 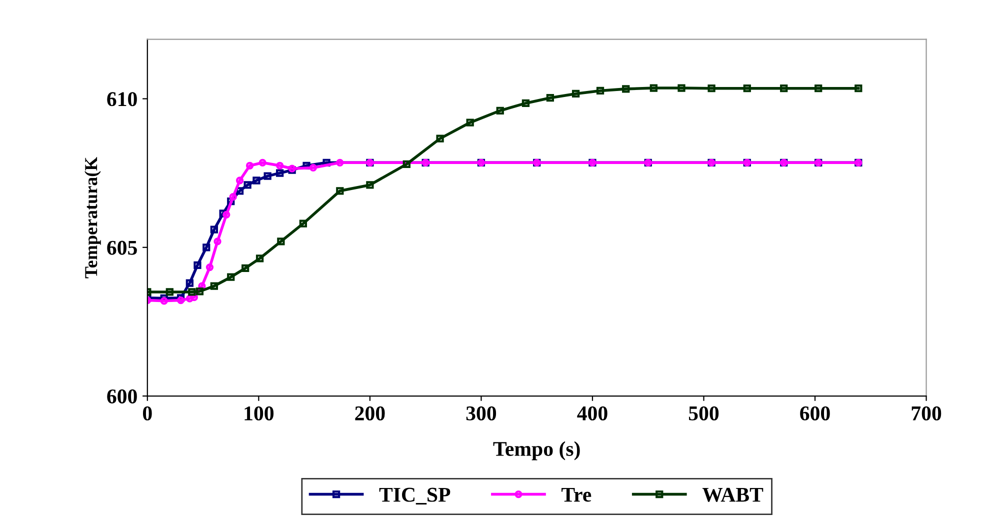 What do you see at coordinates (703, 413) in the screenshot?
I see `x-tick-label: 500` at bounding box center [703, 413].